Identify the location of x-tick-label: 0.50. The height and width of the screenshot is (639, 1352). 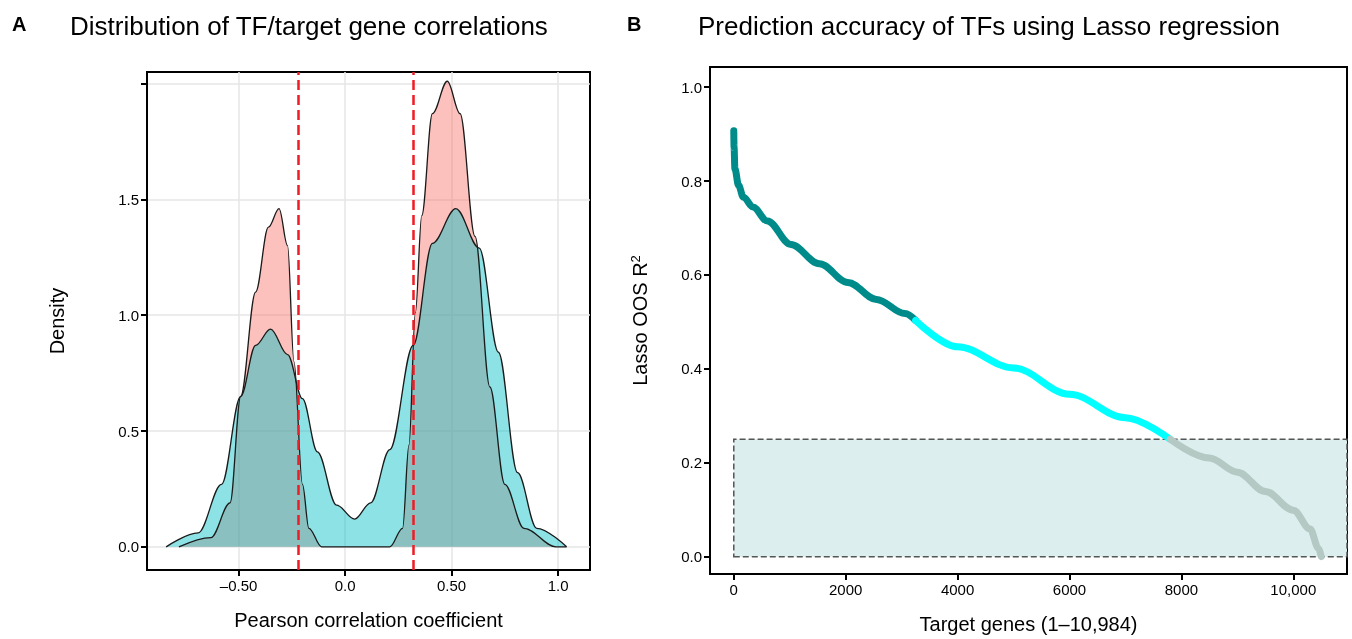
(451, 585).